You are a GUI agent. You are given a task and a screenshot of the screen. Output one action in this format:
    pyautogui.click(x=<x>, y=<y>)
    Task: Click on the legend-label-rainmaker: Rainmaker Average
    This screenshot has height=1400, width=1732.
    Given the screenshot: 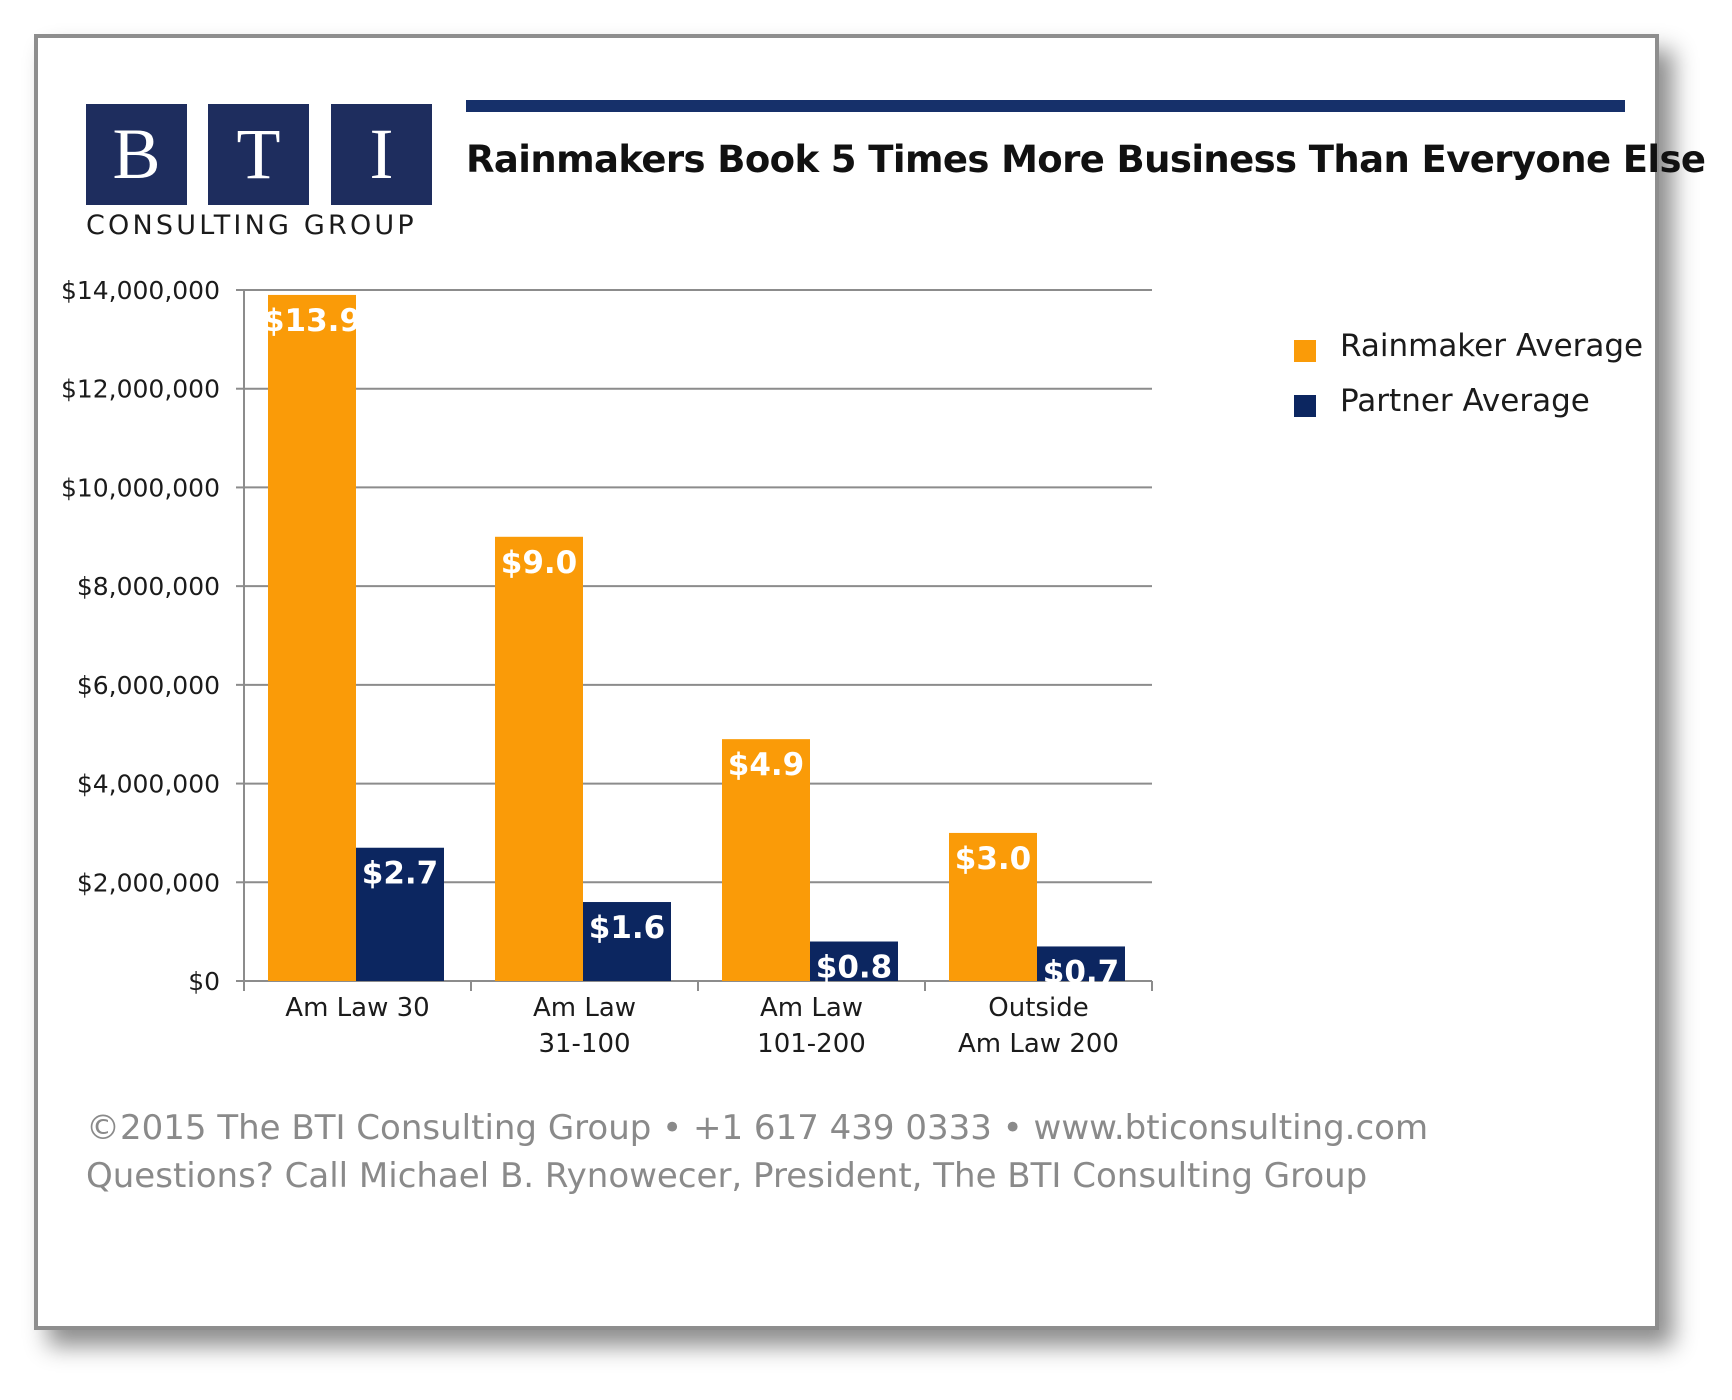 What is the action you would take?
    pyautogui.click(x=1492, y=346)
    